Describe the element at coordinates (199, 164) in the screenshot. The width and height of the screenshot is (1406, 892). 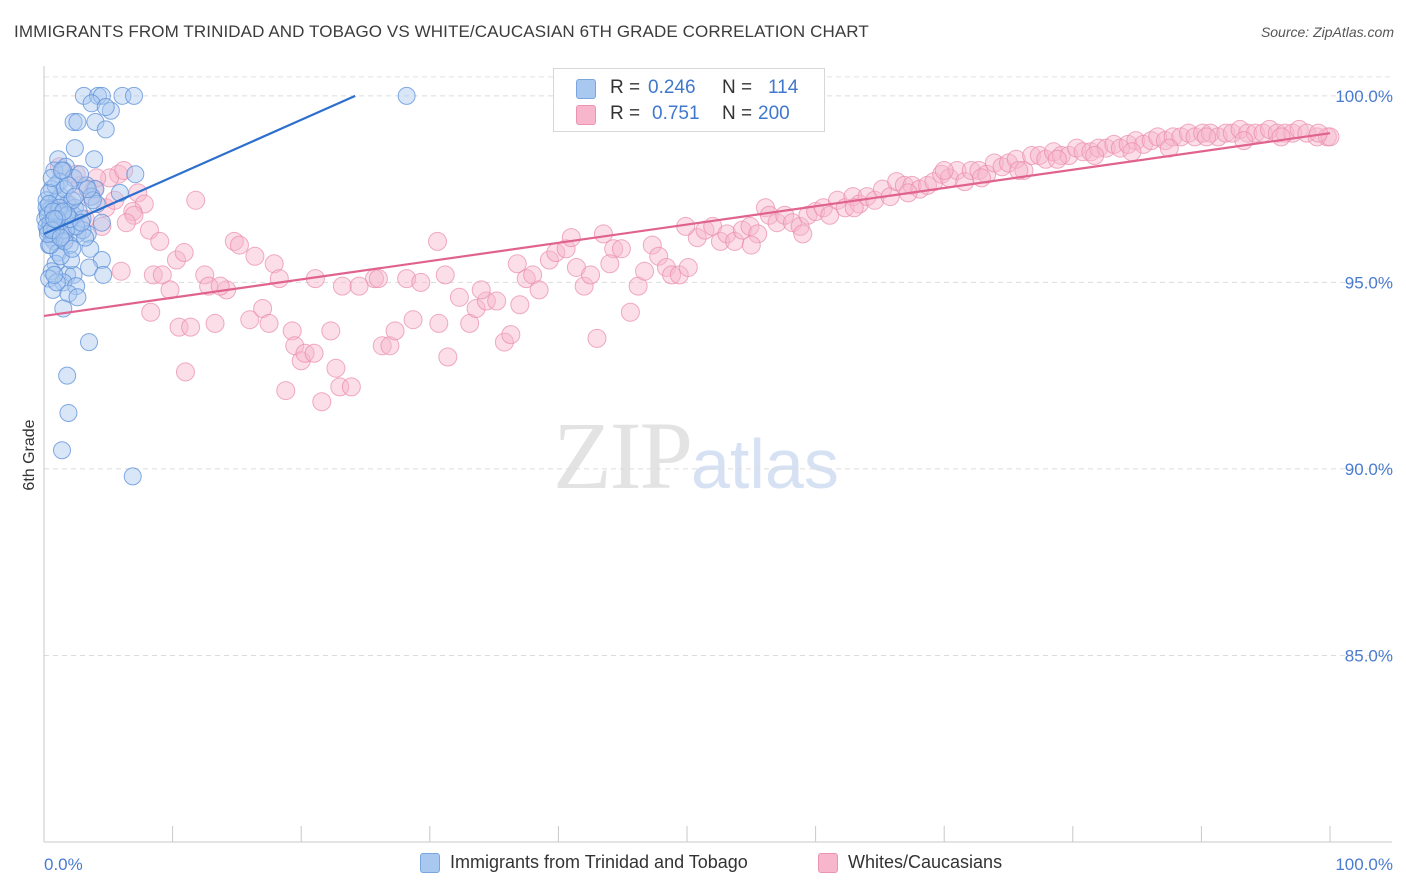
I see `trinidad-trend-line` at that location.